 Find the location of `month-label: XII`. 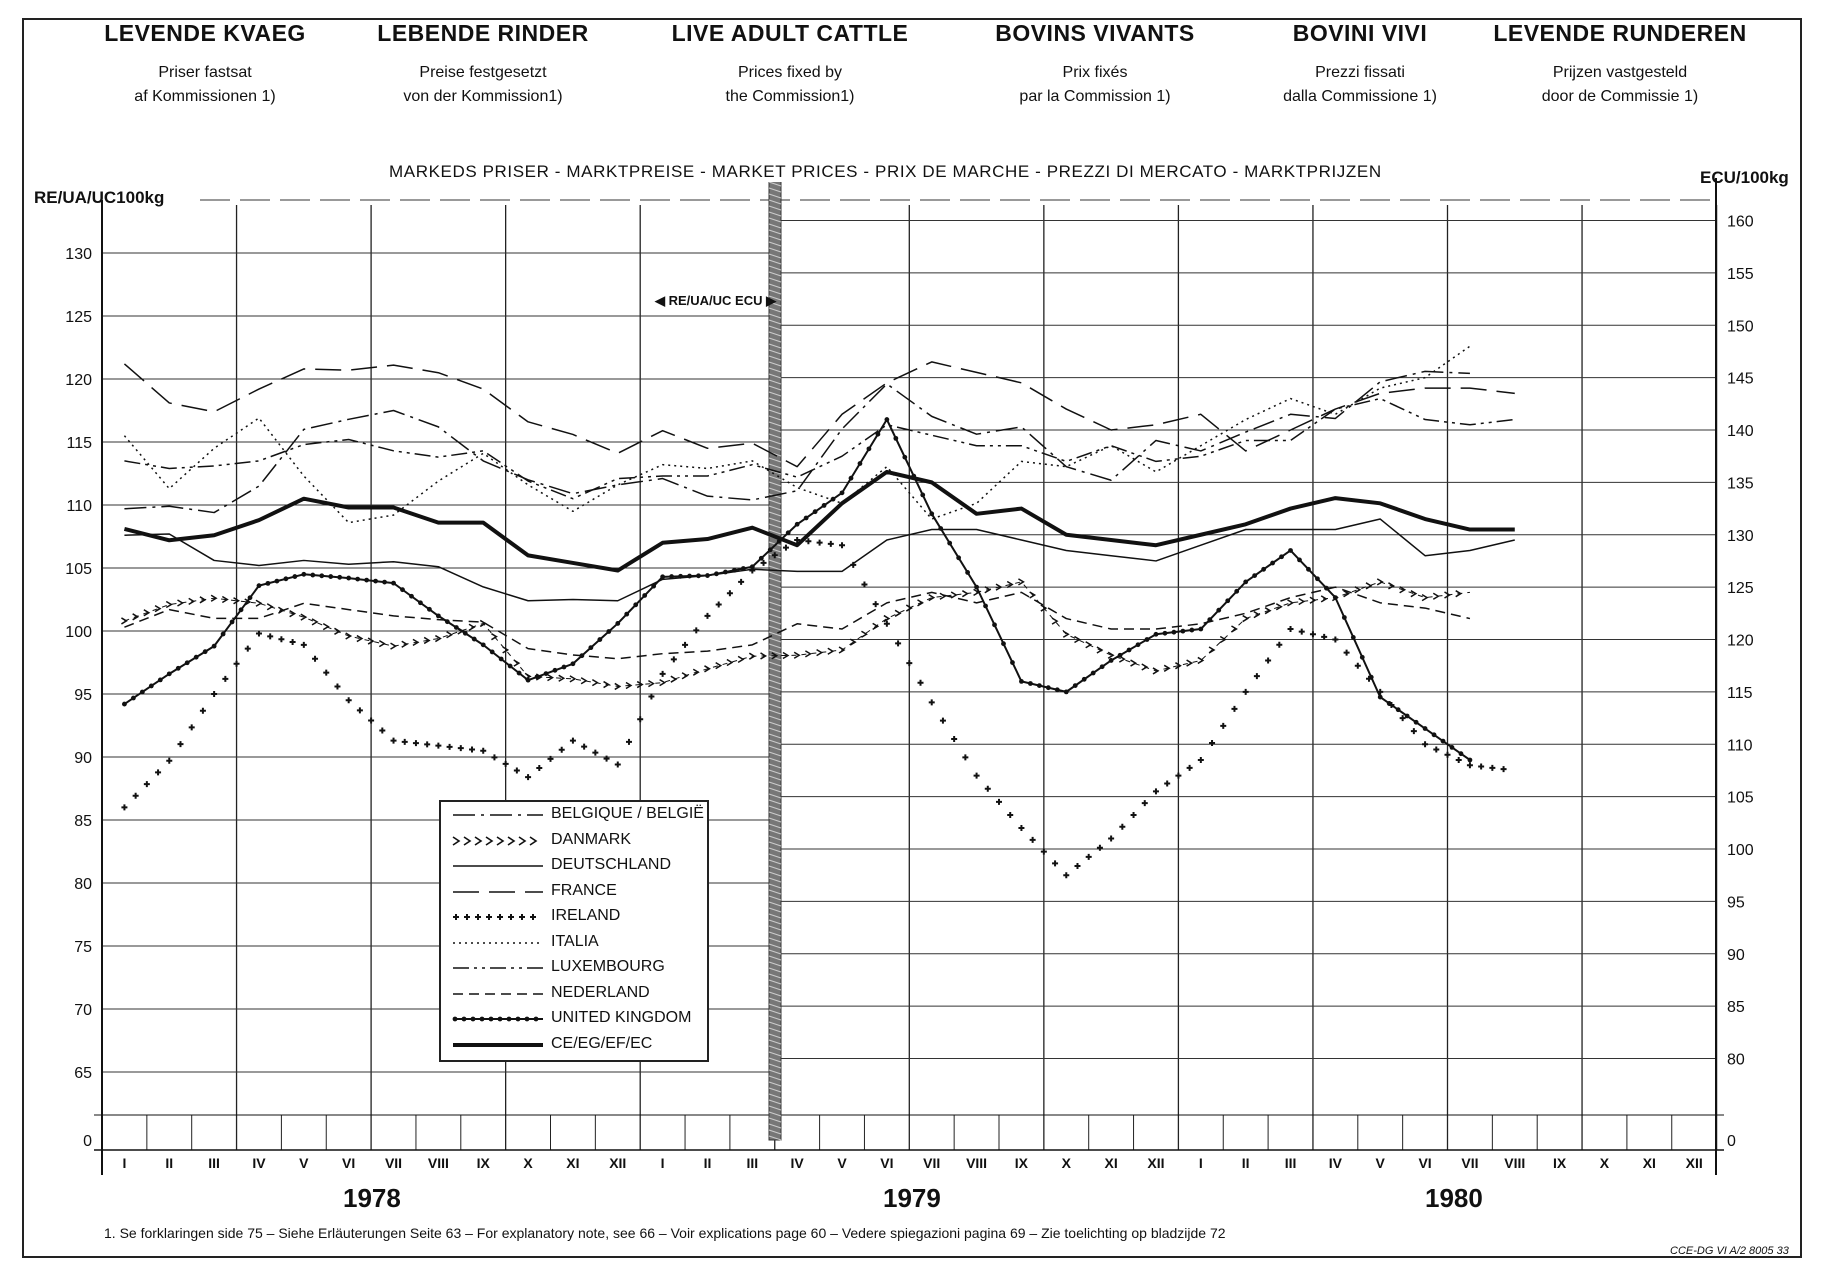

month-label: XII is located at coordinates (1155, 1163).